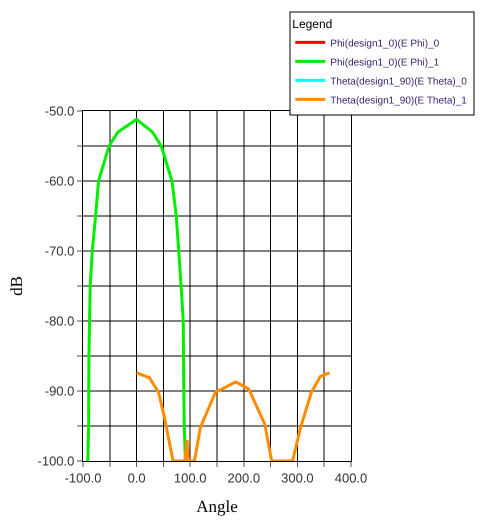  Describe the element at coordinates (399, 100) in the screenshot. I see `legend-label: Theta(design1_90)(E Theta)_1` at that location.